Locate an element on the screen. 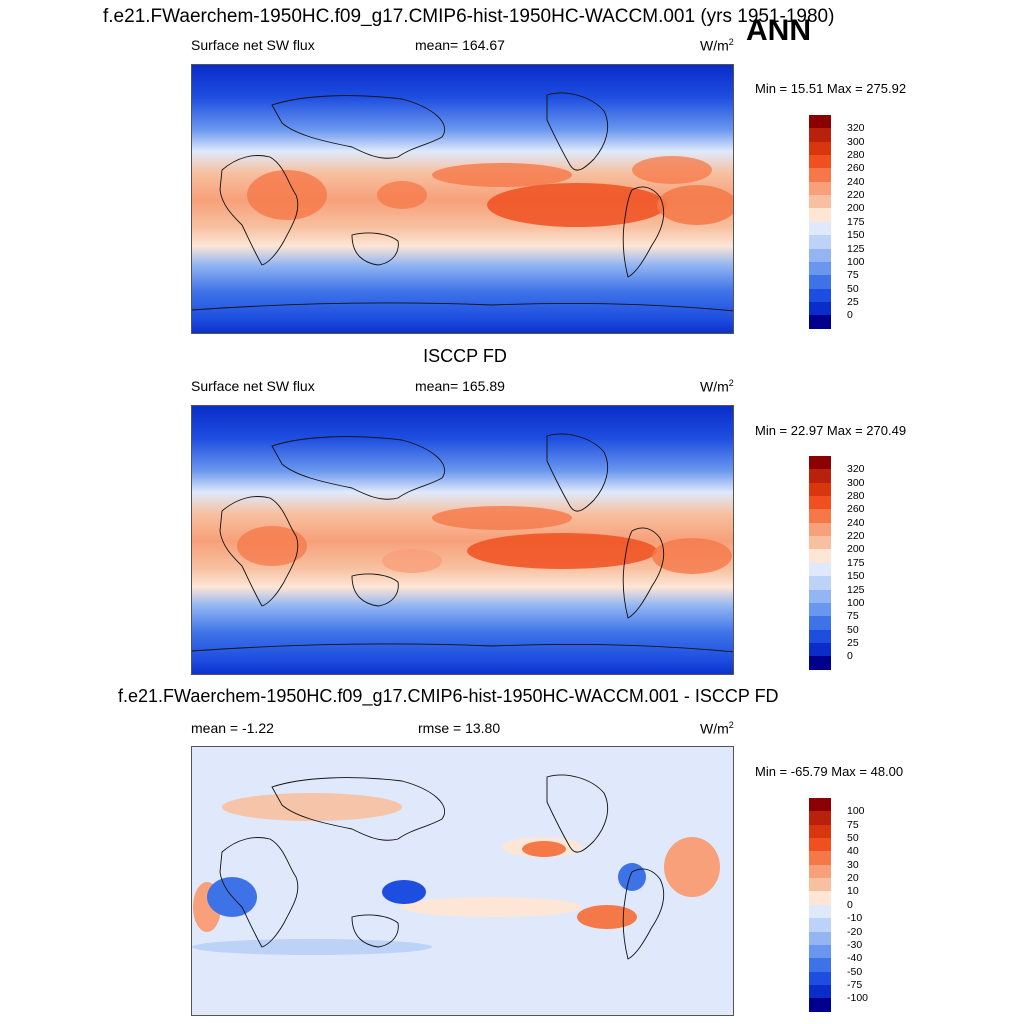 Image resolution: width=1024 pixels, height=1024 pixels. season-label: ANN is located at coordinates (778, 30).